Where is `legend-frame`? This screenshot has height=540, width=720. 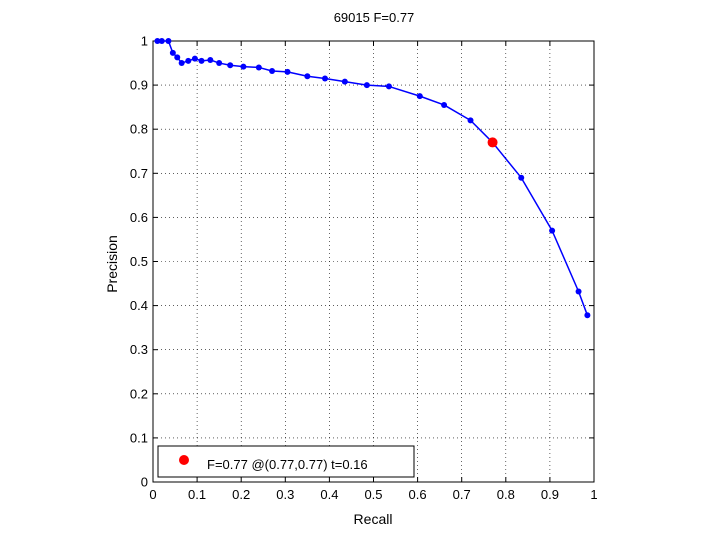 legend-frame is located at coordinates (286, 461).